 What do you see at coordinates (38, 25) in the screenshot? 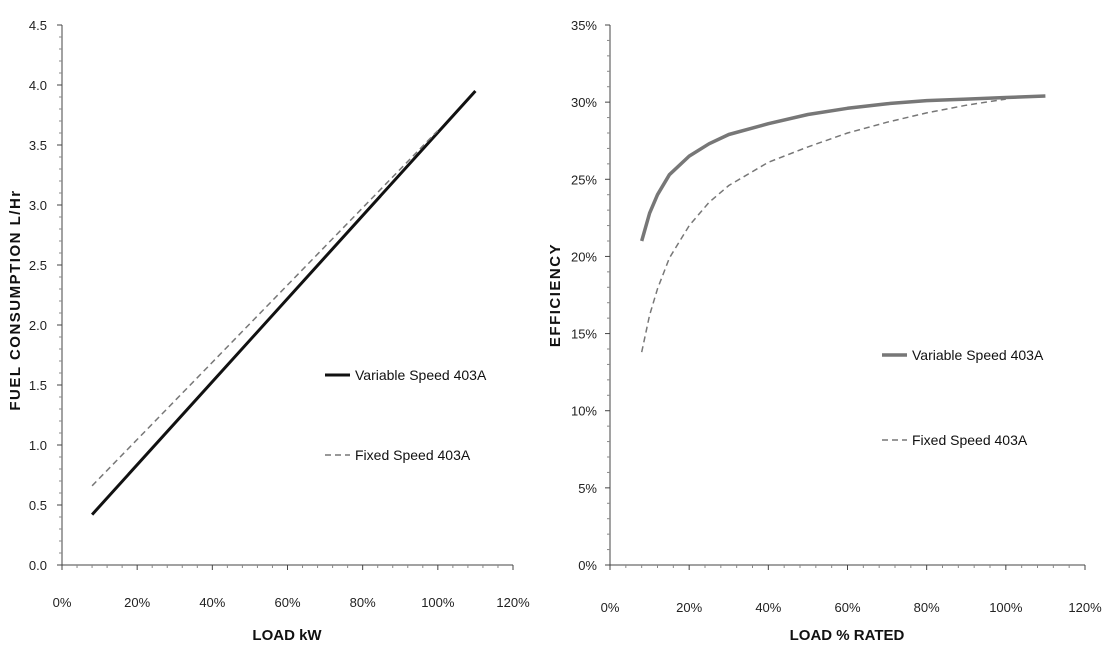
I see `y-tick-label: 4.5` at bounding box center [38, 25].